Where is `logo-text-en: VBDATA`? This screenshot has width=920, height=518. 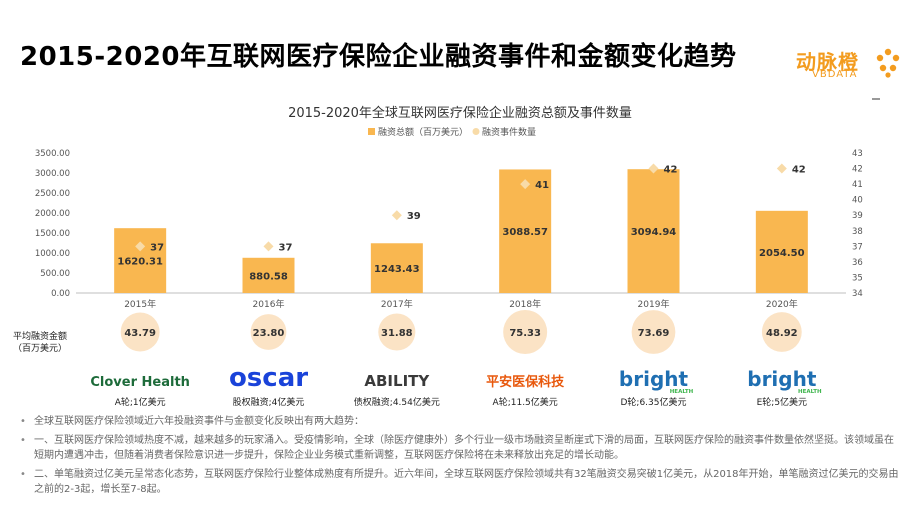 logo-text-en: VBDATA is located at coordinates (835, 74).